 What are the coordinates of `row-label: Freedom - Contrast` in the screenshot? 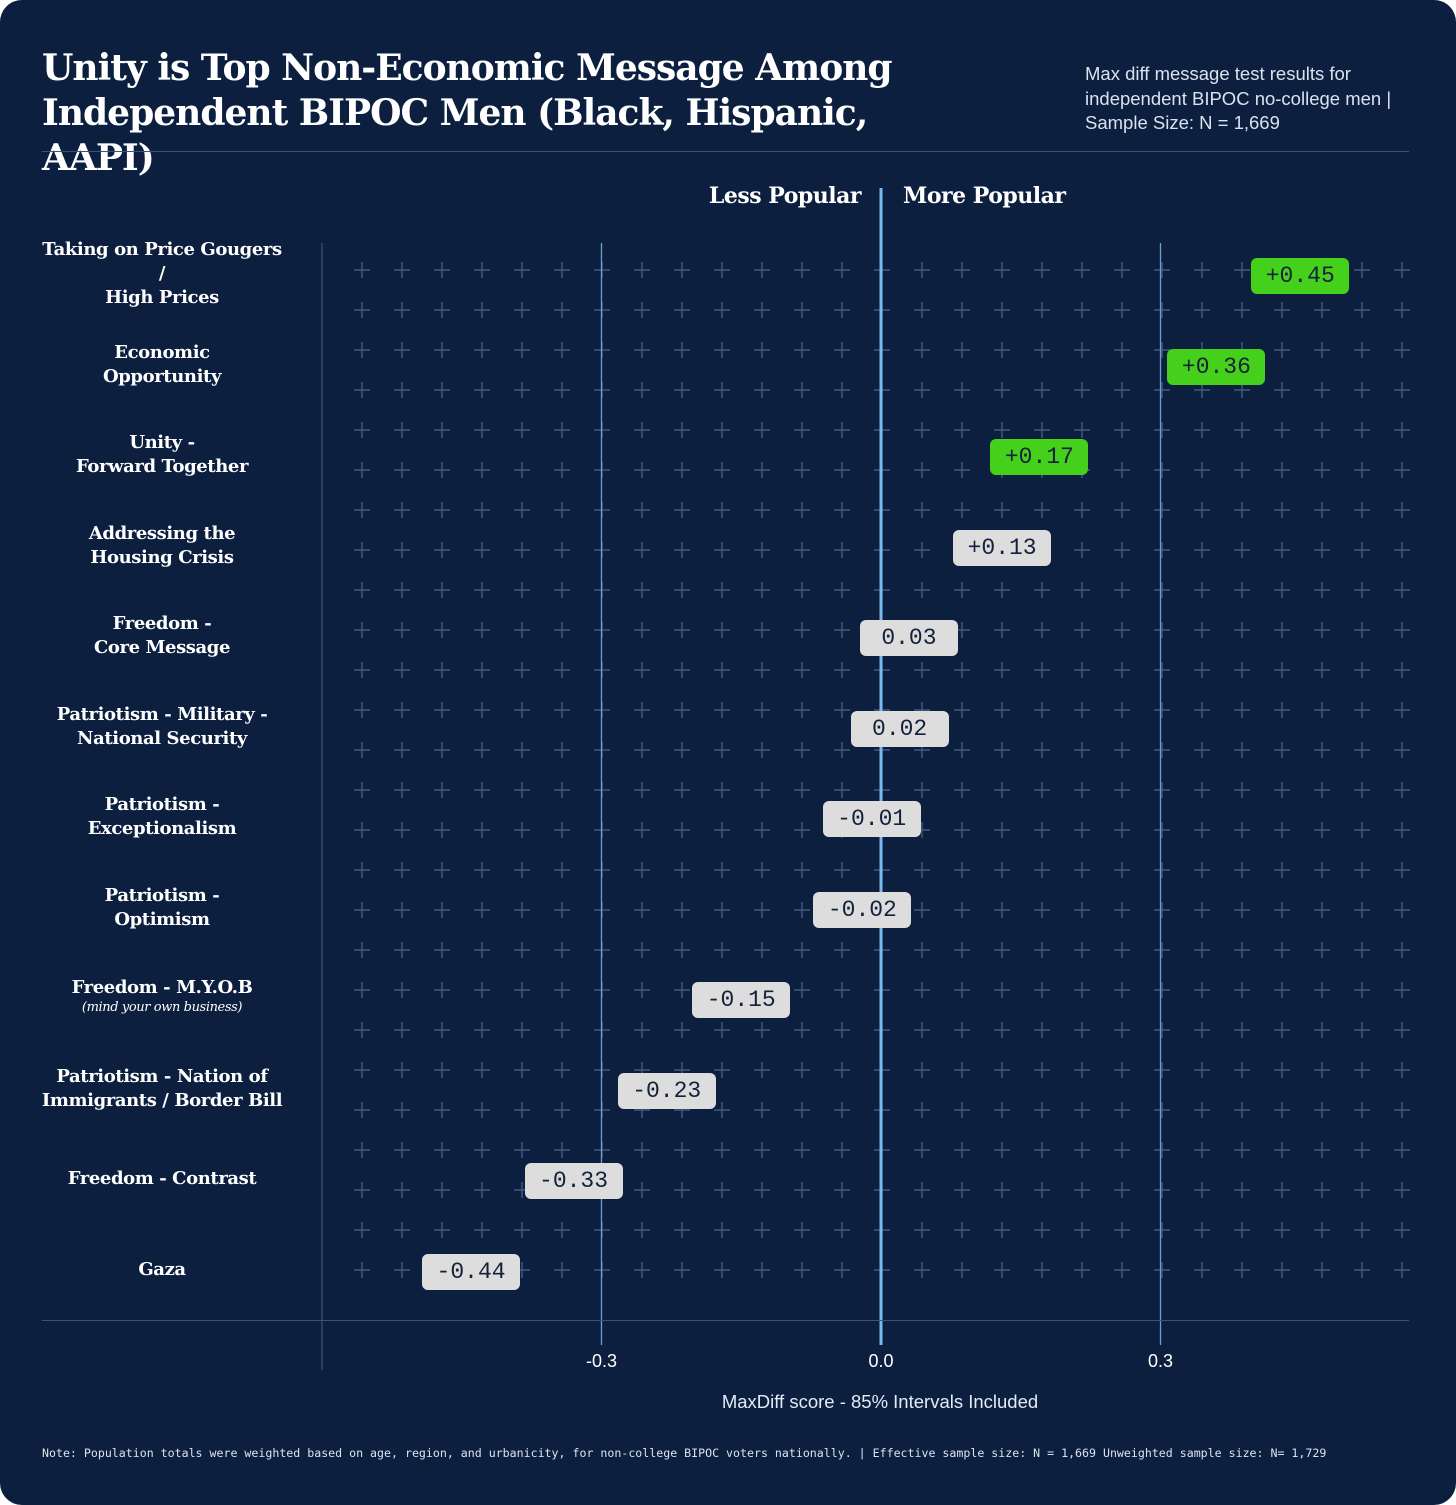 It's located at (162, 1179).